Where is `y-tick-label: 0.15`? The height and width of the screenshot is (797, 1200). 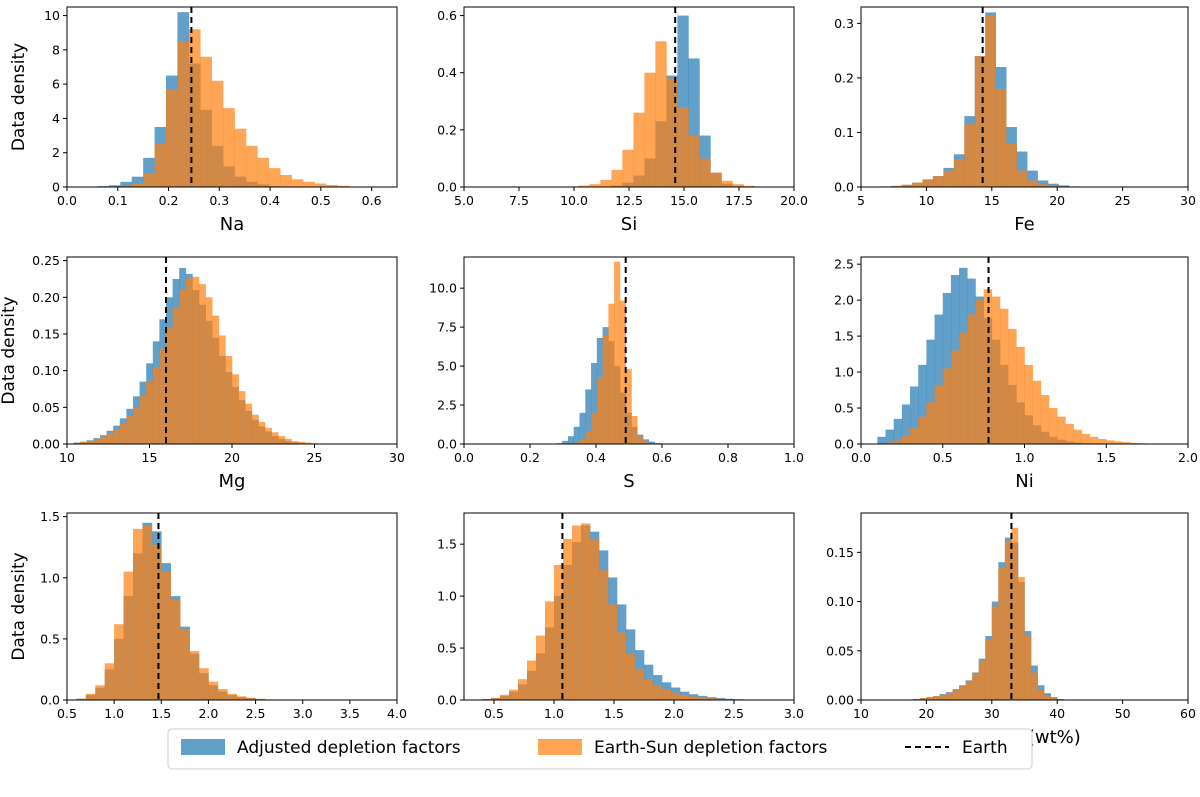 y-tick-label: 0.15 is located at coordinates (46, 334).